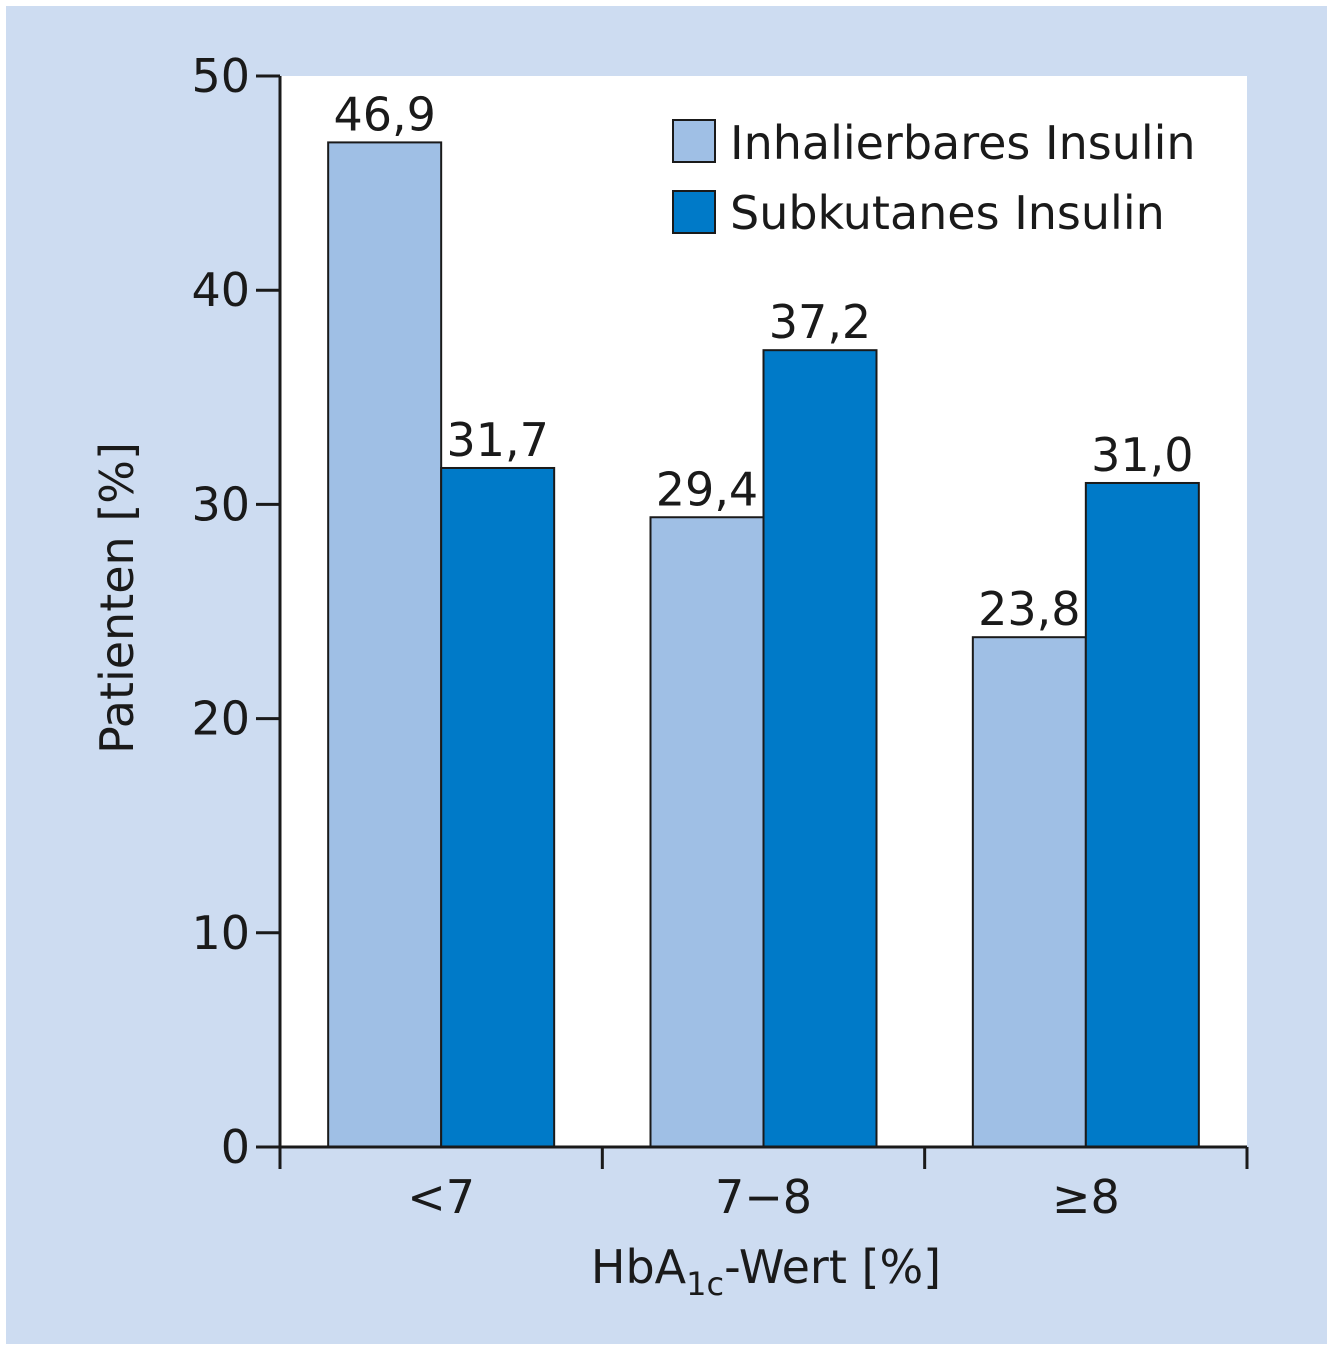 This screenshot has width=1333, height=1350. What do you see at coordinates (820, 322) in the screenshot?
I see `value-label-subkutanes-2: 37,2` at bounding box center [820, 322].